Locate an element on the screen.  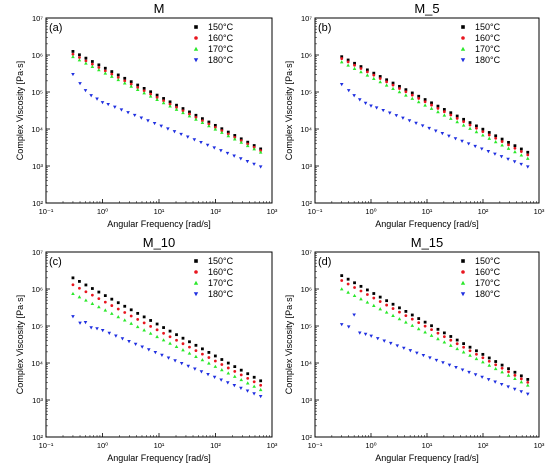
x-tick-label: 10⁻¹ is located at coordinates (46, 211).